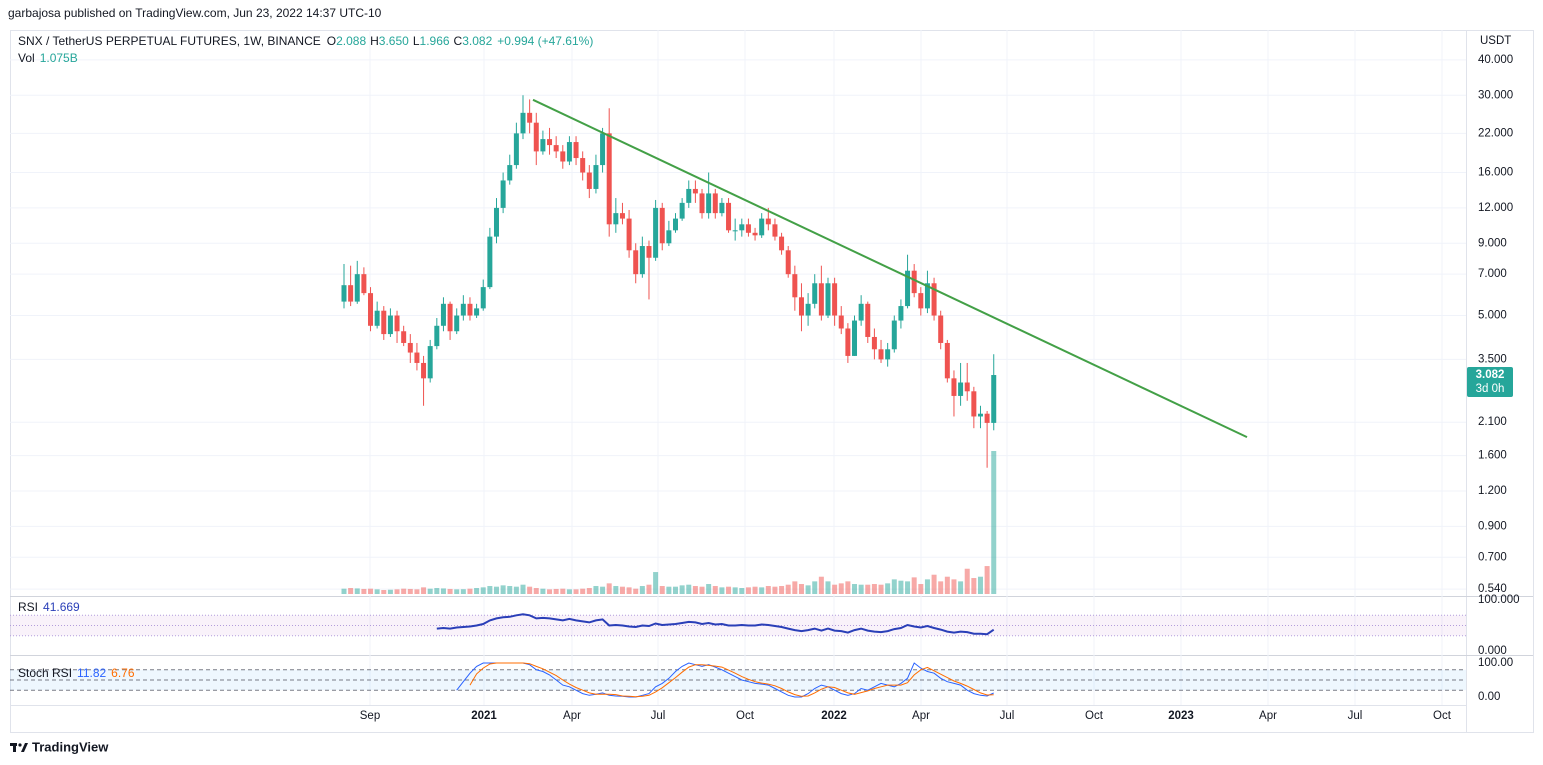 The width and height of the screenshot is (1543, 765). Describe the element at coordinates (545, 41) in the screenshot. I see `legend-change: +0.994 (+47.61%)` at that location.